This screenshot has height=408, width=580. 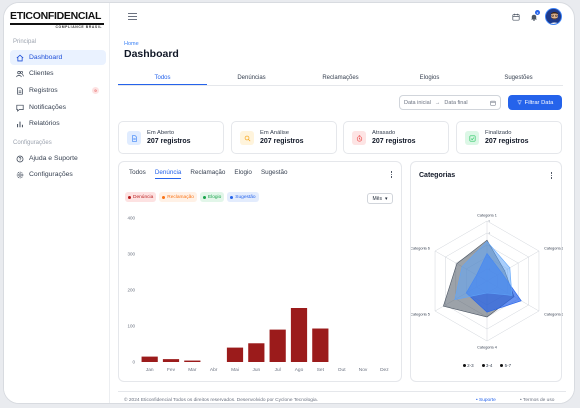 What do you see at coordinates (162, 78) in the screenshot?
I see `tab-todos: Todos` at bounding box center [162, 78].